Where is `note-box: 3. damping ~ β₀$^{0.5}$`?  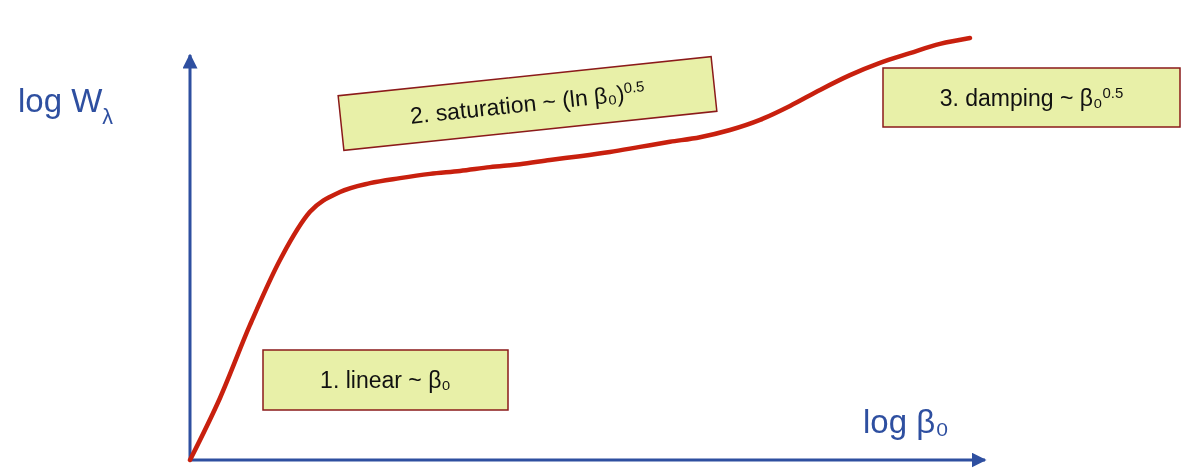 note-box: 3. damping ~ β₀$^{0.5}$ is located at coordinates (1031, 97).